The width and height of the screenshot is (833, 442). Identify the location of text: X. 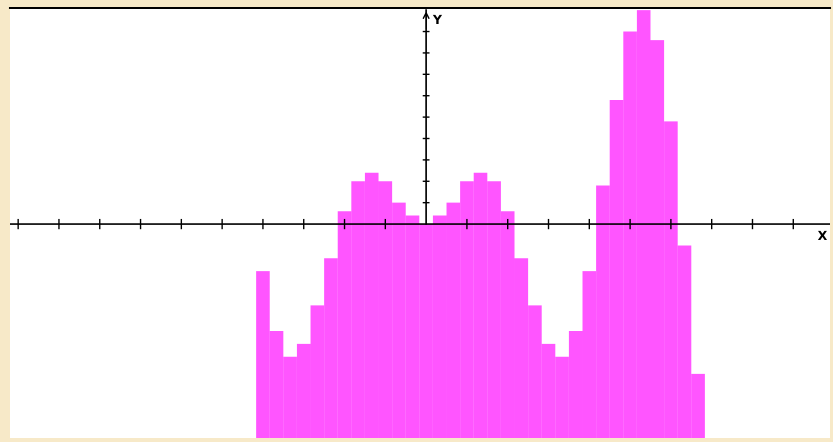
(823, 235).